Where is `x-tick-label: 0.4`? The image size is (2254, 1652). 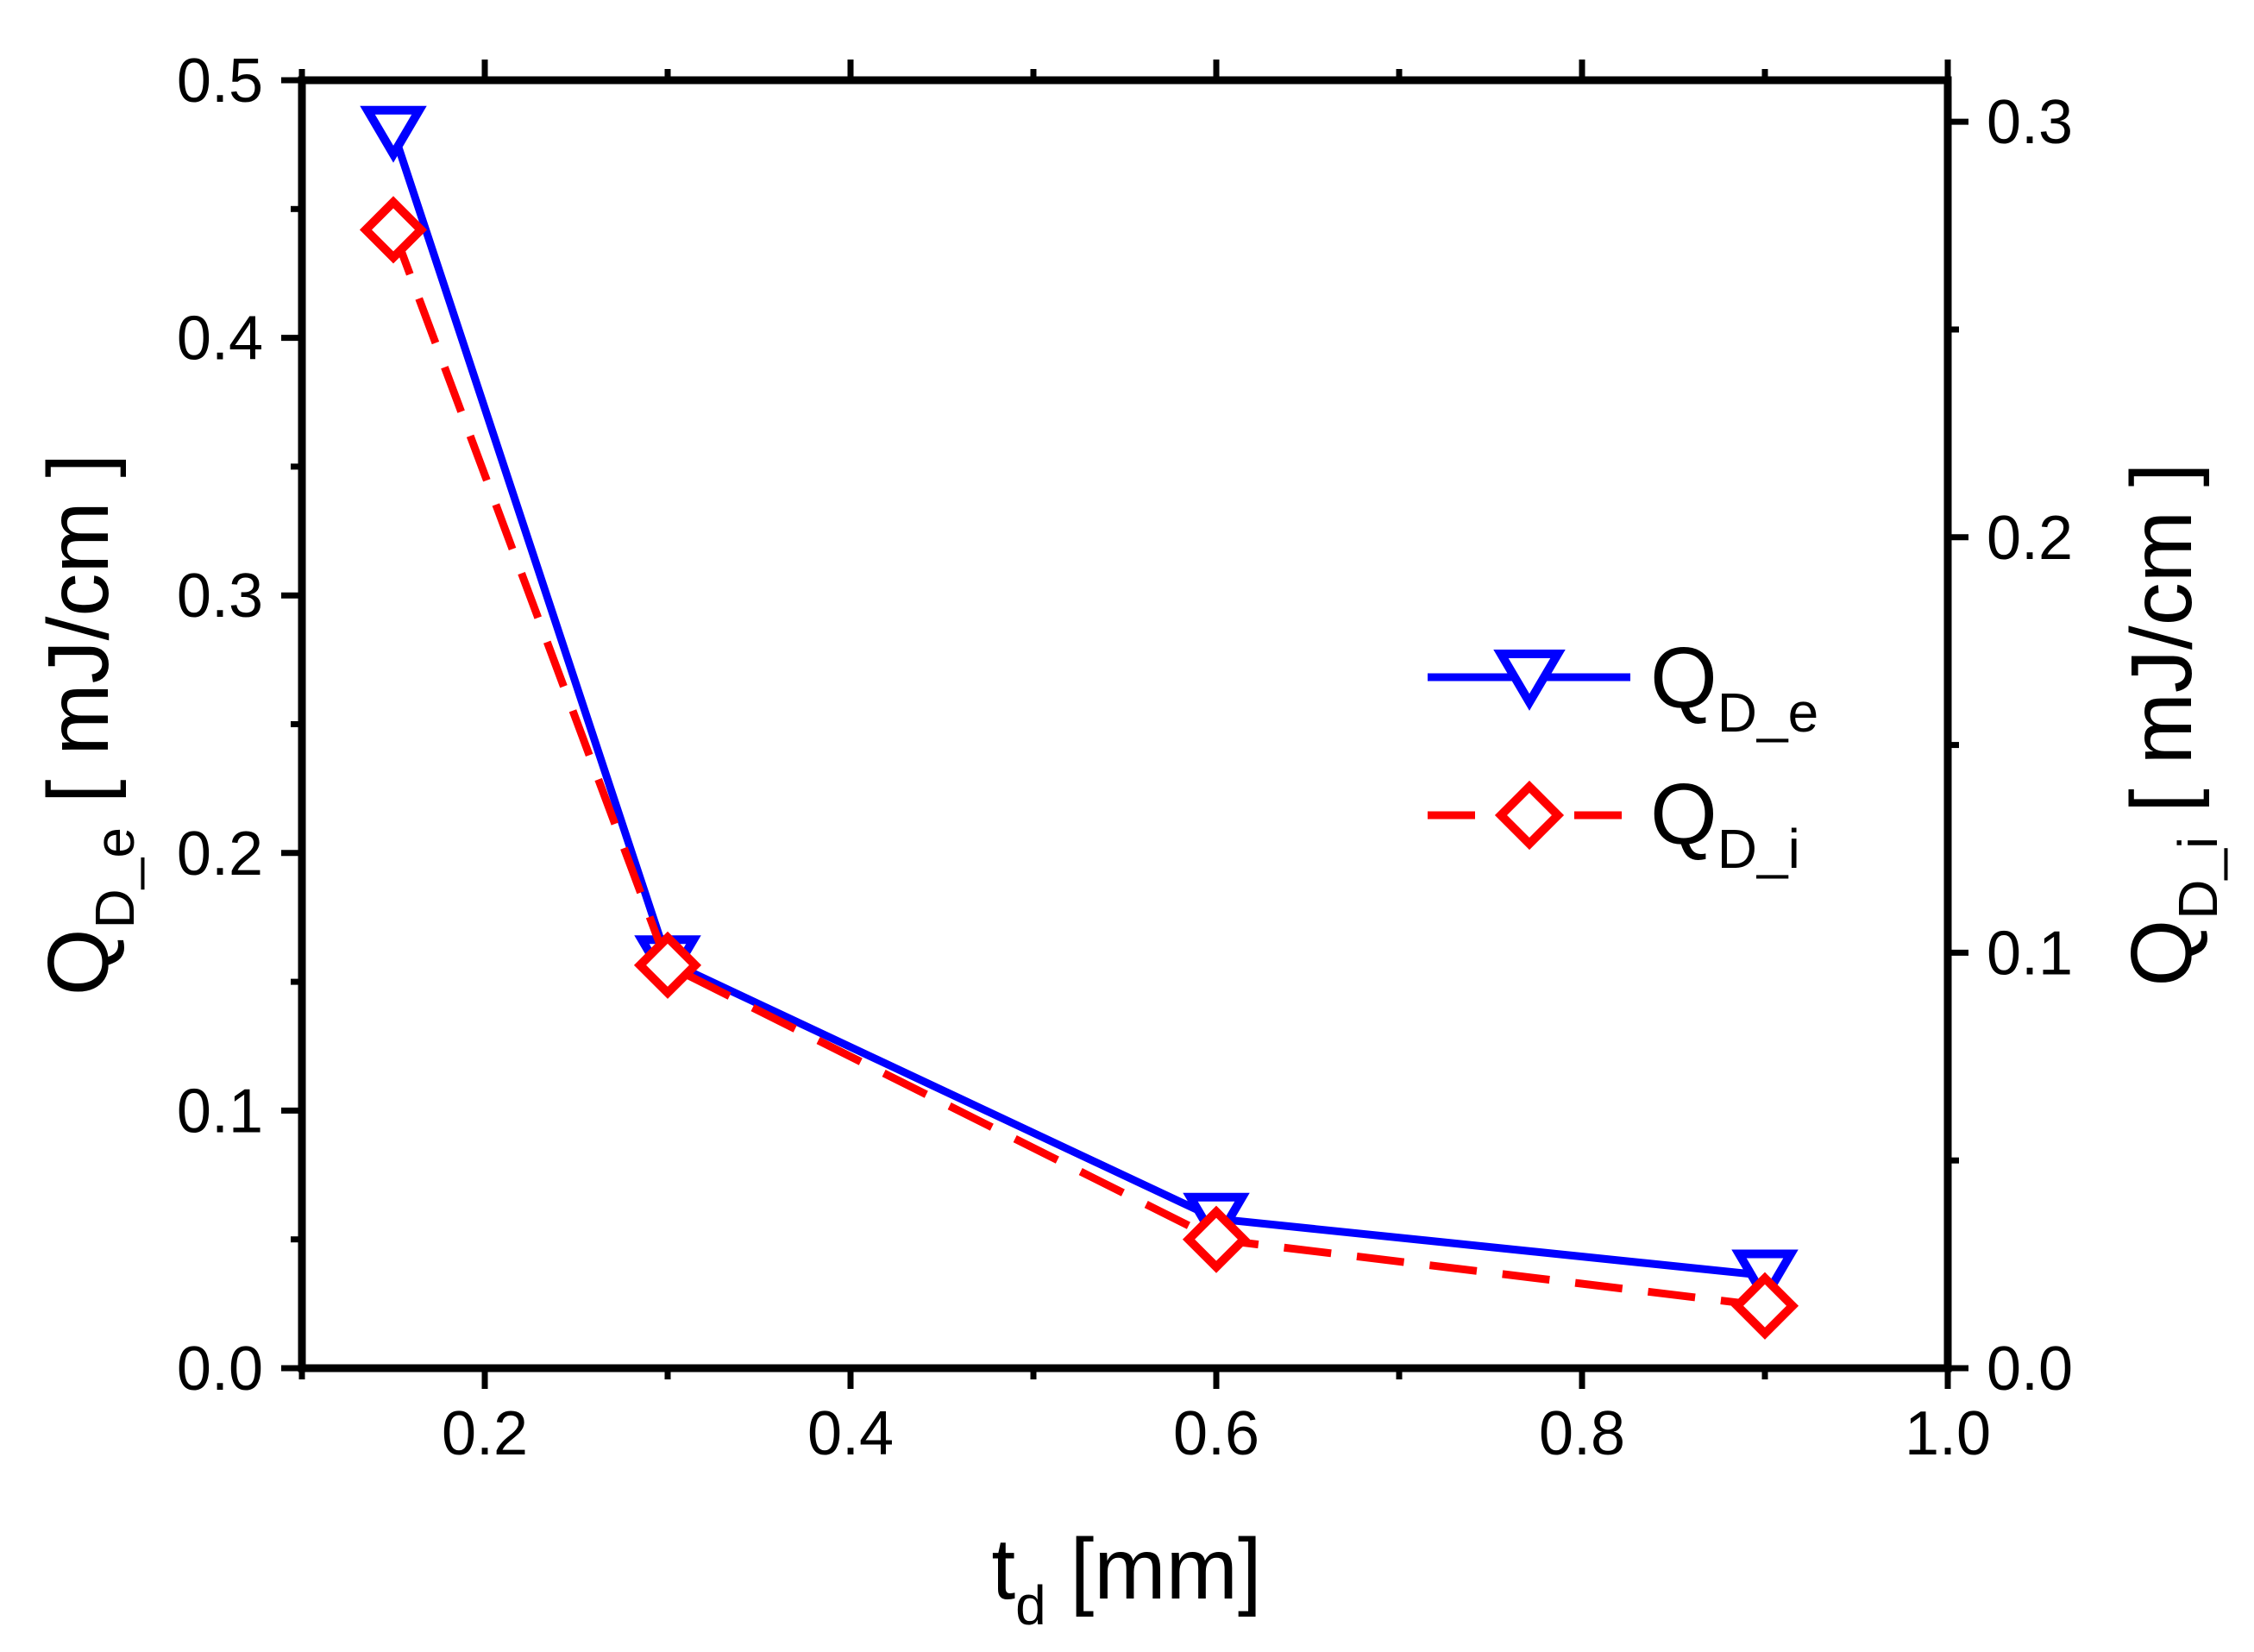 x-tick-label: 0.4 is located at coordinates (850, 1434).